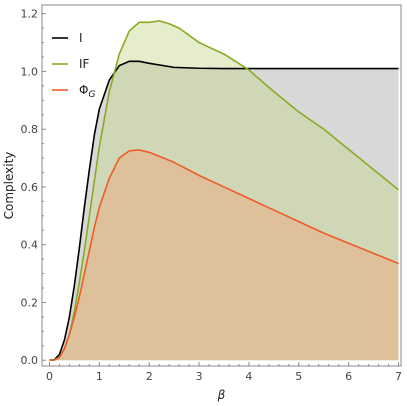  What do you see at coordinates (248, 376) in the screenshot?
I see `x-tick-label: 4` at bounding box center [248, 376].